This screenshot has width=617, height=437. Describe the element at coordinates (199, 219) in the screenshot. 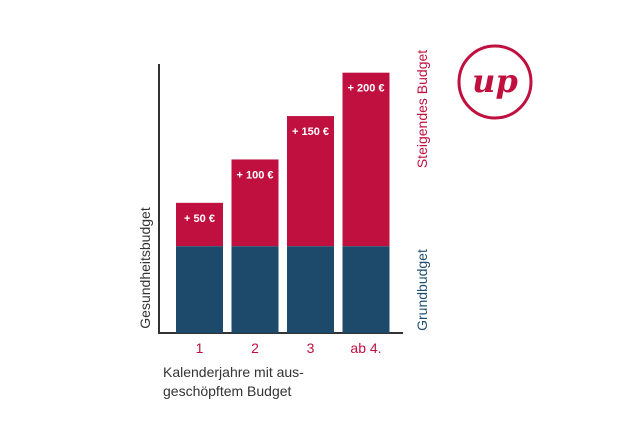

I see `data-label: + 50 €` at that location.